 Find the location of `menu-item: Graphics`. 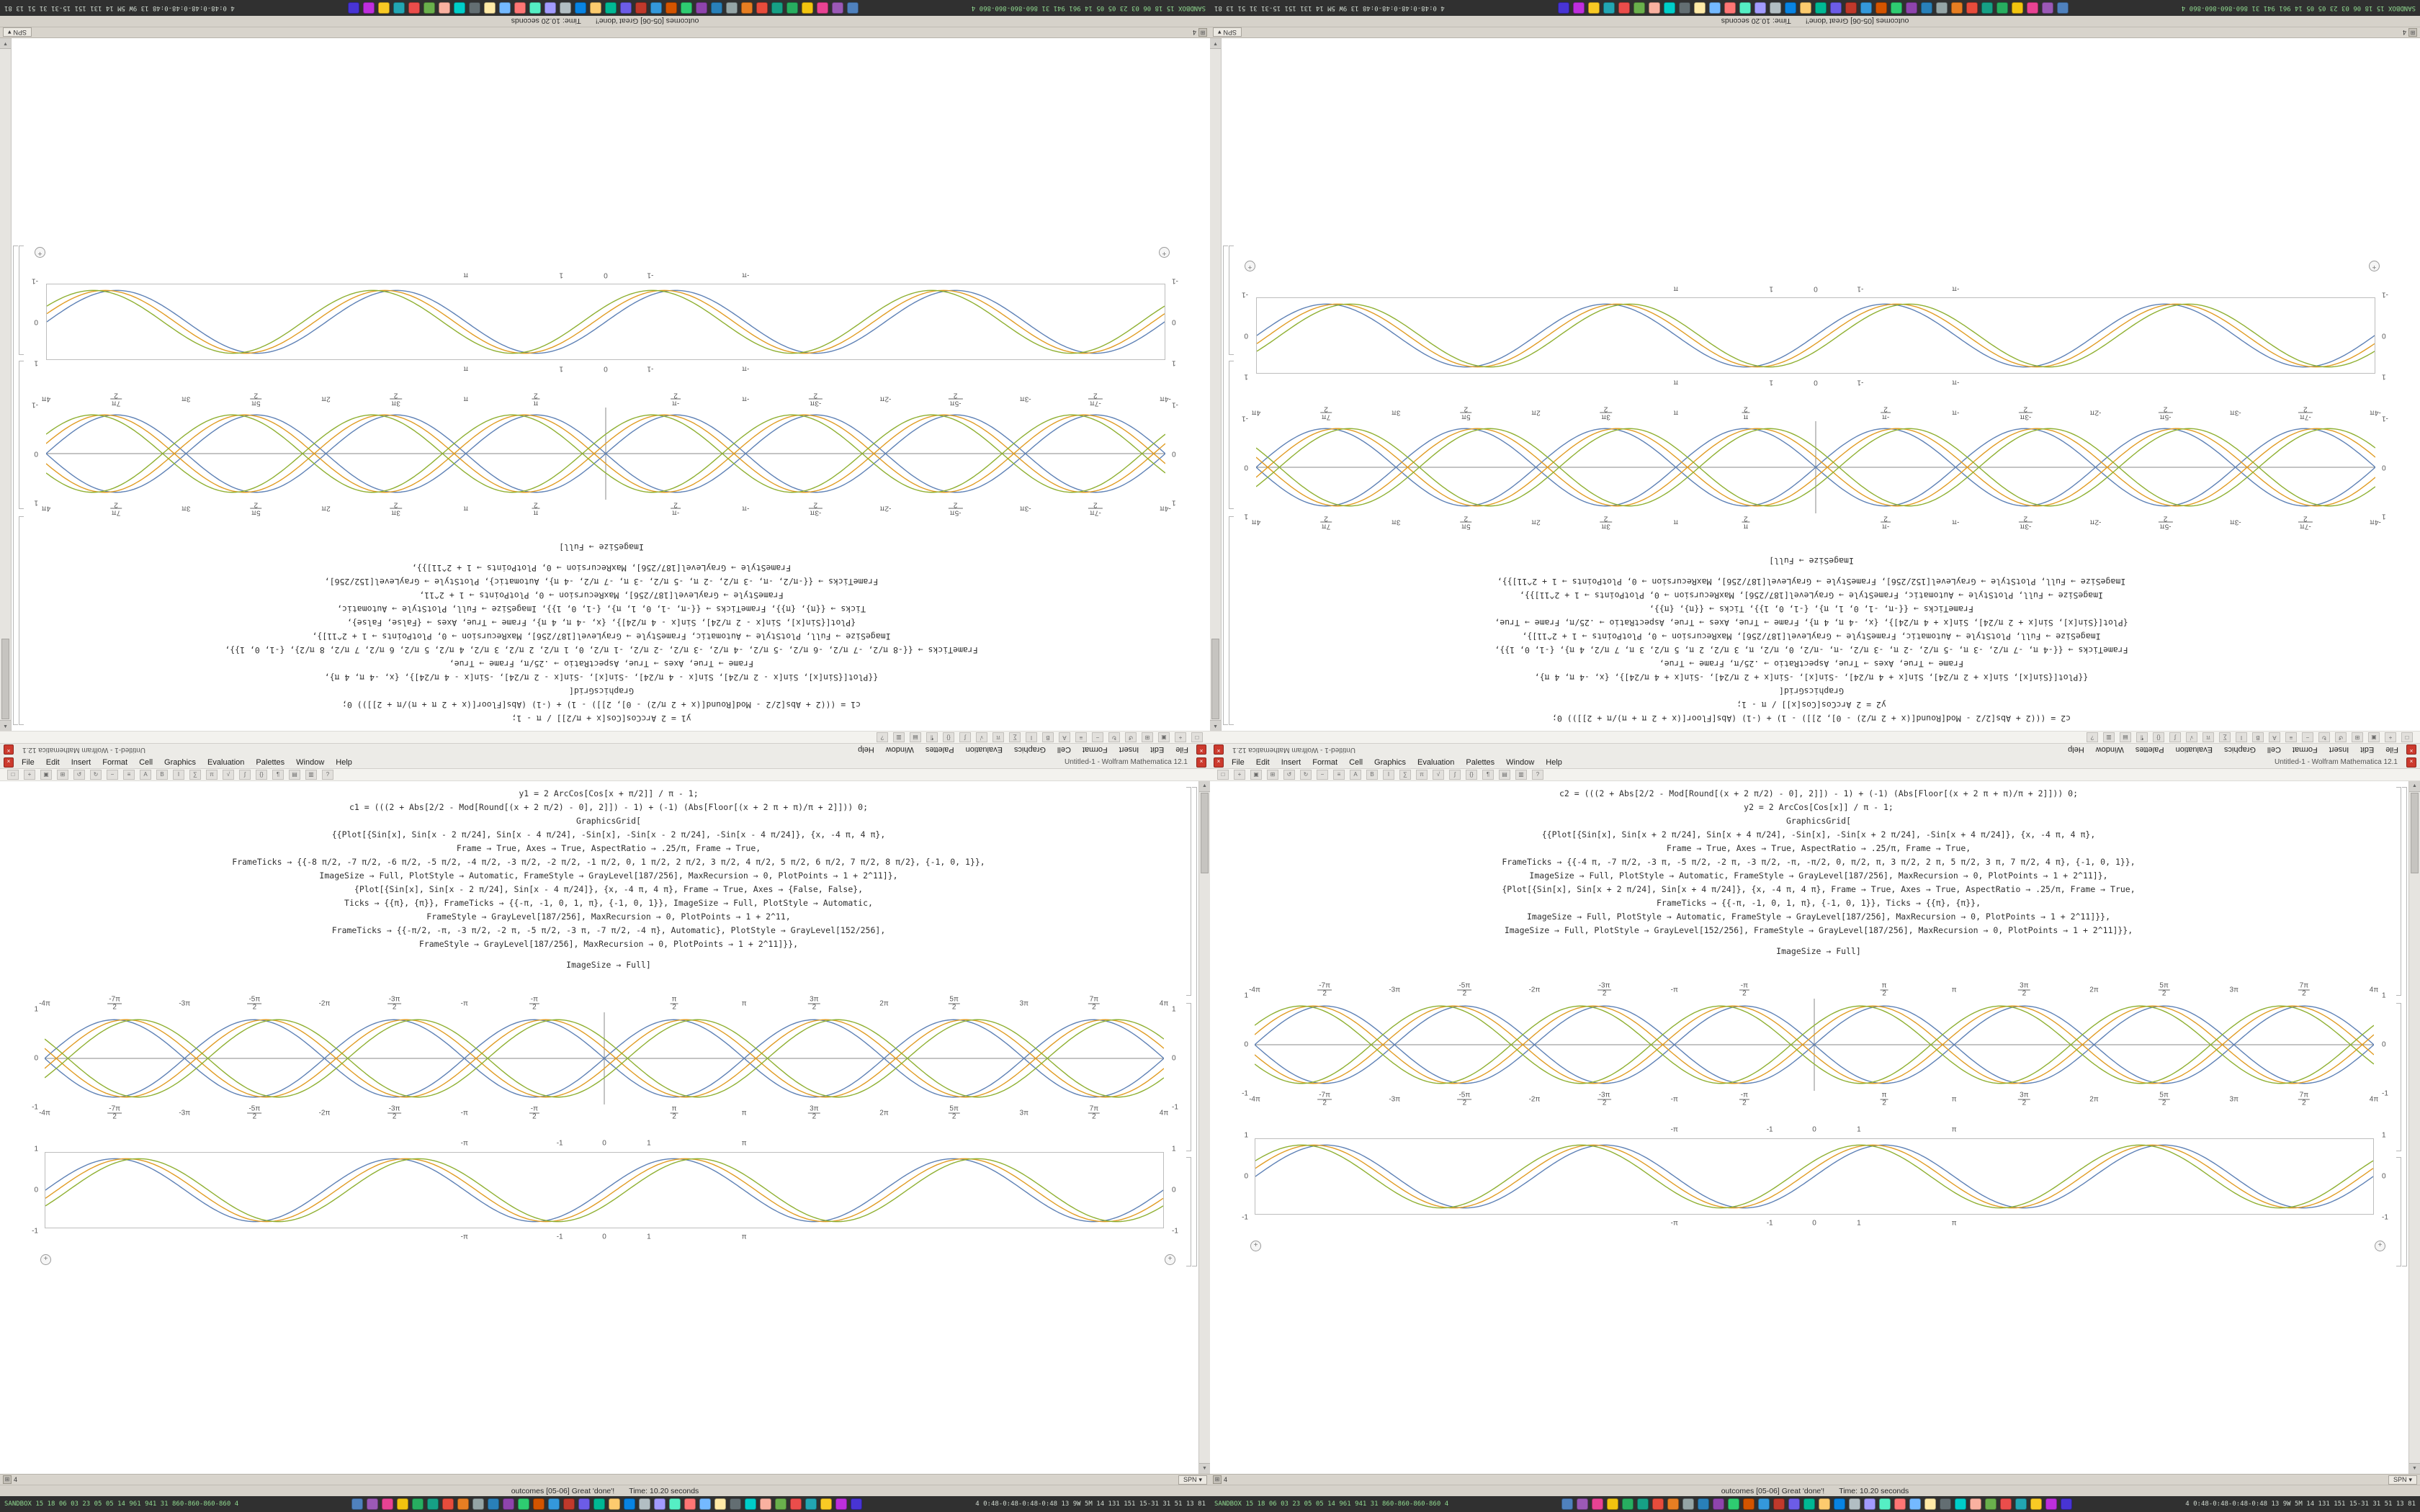

menu-item: Graphics is located at coordinates (180, 762).